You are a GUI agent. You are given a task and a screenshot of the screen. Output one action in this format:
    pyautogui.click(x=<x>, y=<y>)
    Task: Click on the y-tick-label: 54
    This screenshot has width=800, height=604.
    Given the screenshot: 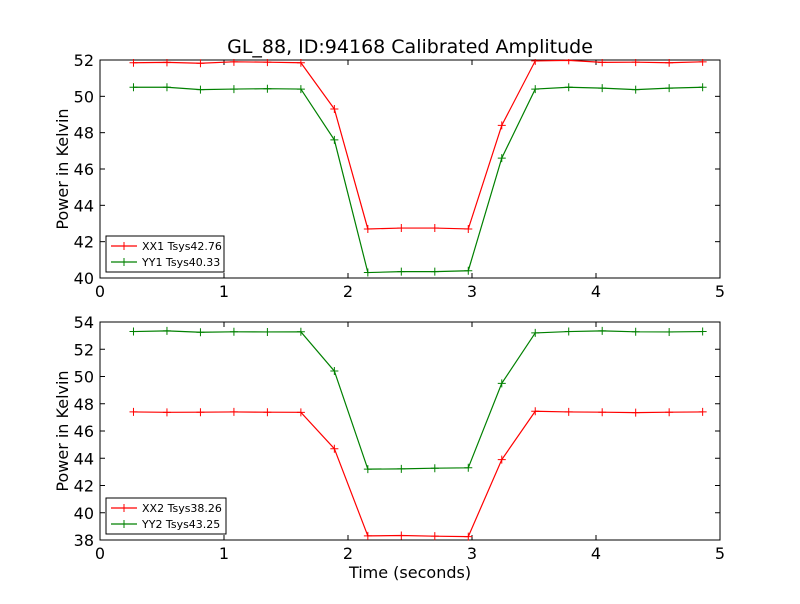 What is the action you would take?
    pyautogui.click(x=84, y=322)
    